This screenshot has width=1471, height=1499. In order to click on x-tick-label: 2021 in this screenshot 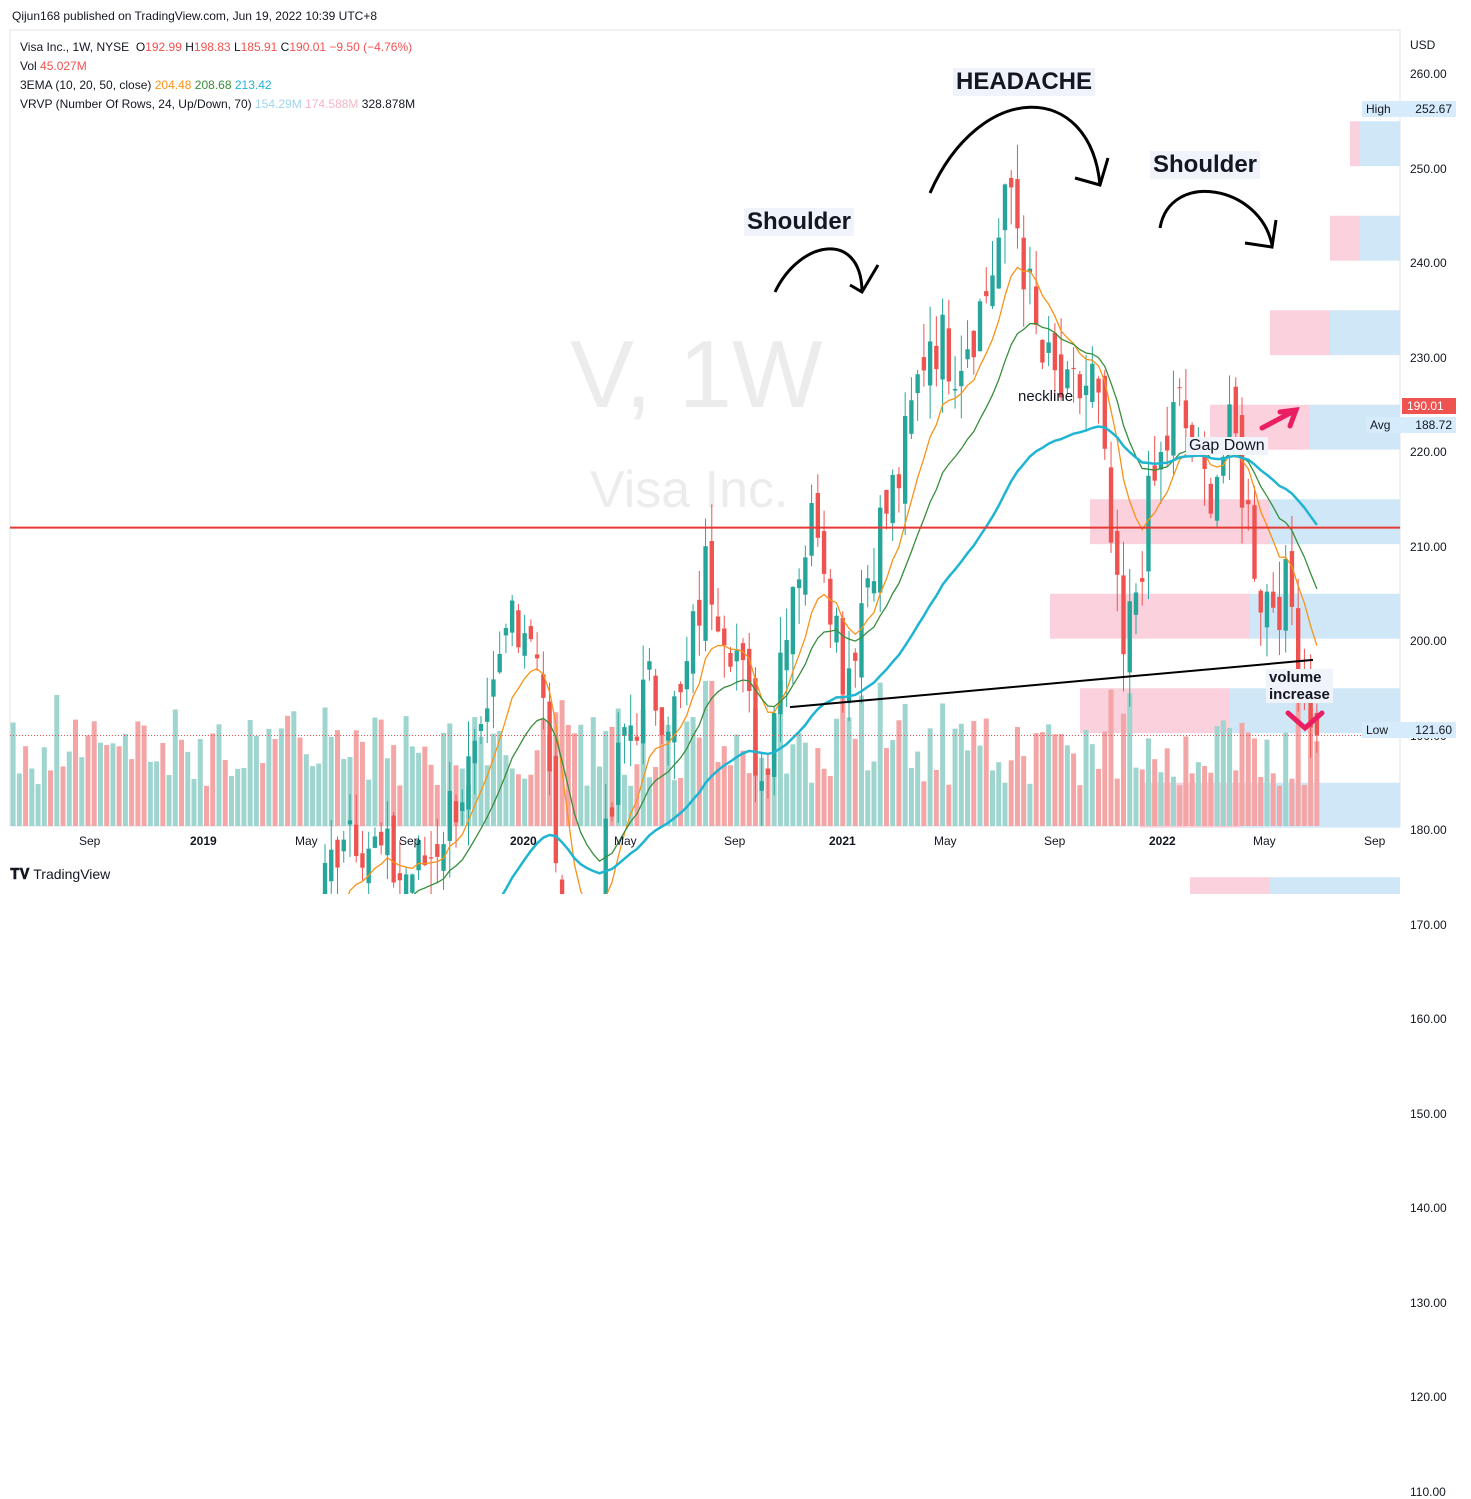, I will do `click(842, 841)`.